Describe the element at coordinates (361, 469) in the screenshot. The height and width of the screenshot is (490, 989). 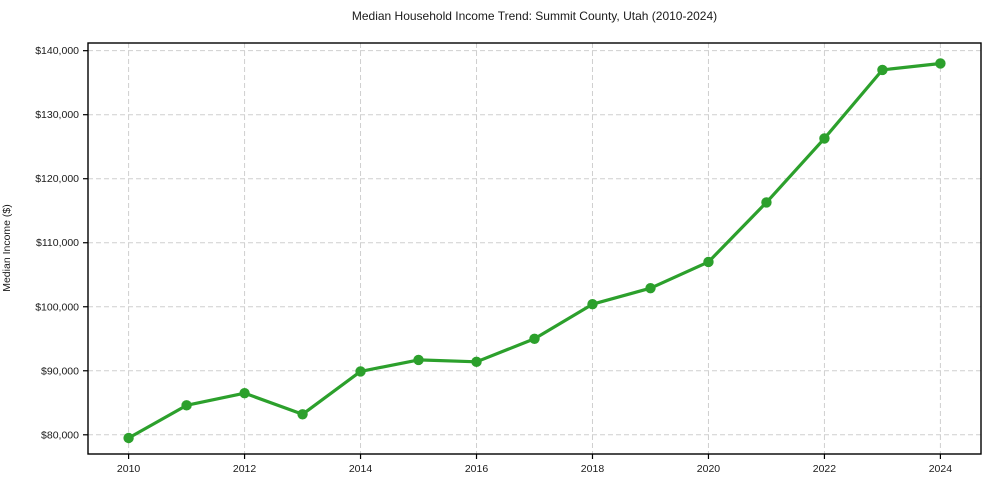
I see `x-tick-label: 2014` at that location.